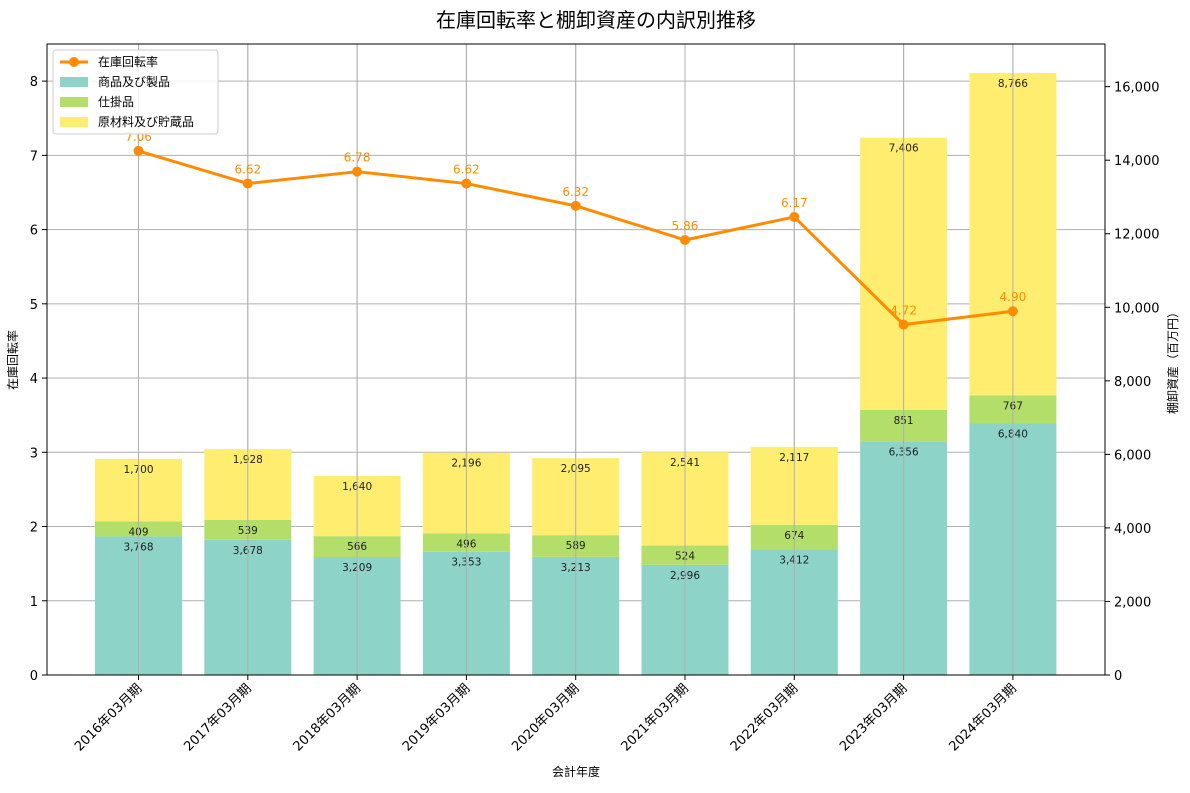  I want to click on turnover-value-label: 6.17, so click(794, 203).